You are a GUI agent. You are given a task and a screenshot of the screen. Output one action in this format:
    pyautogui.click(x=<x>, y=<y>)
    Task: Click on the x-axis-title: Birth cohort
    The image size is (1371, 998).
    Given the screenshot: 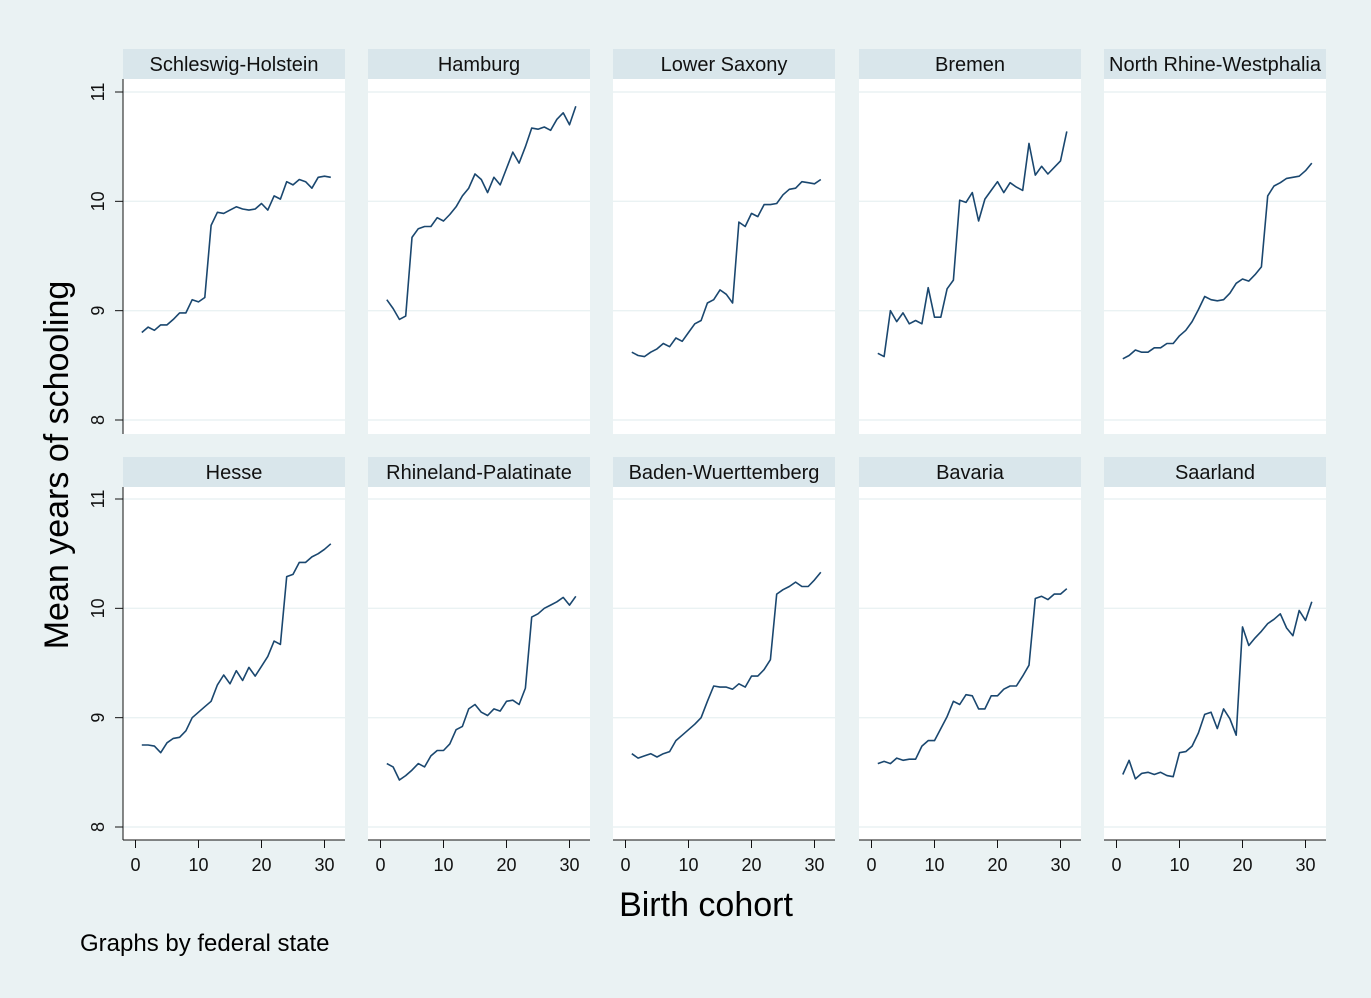 What is the action you would take?
    pyautogui.click(x=706, y=905)
    